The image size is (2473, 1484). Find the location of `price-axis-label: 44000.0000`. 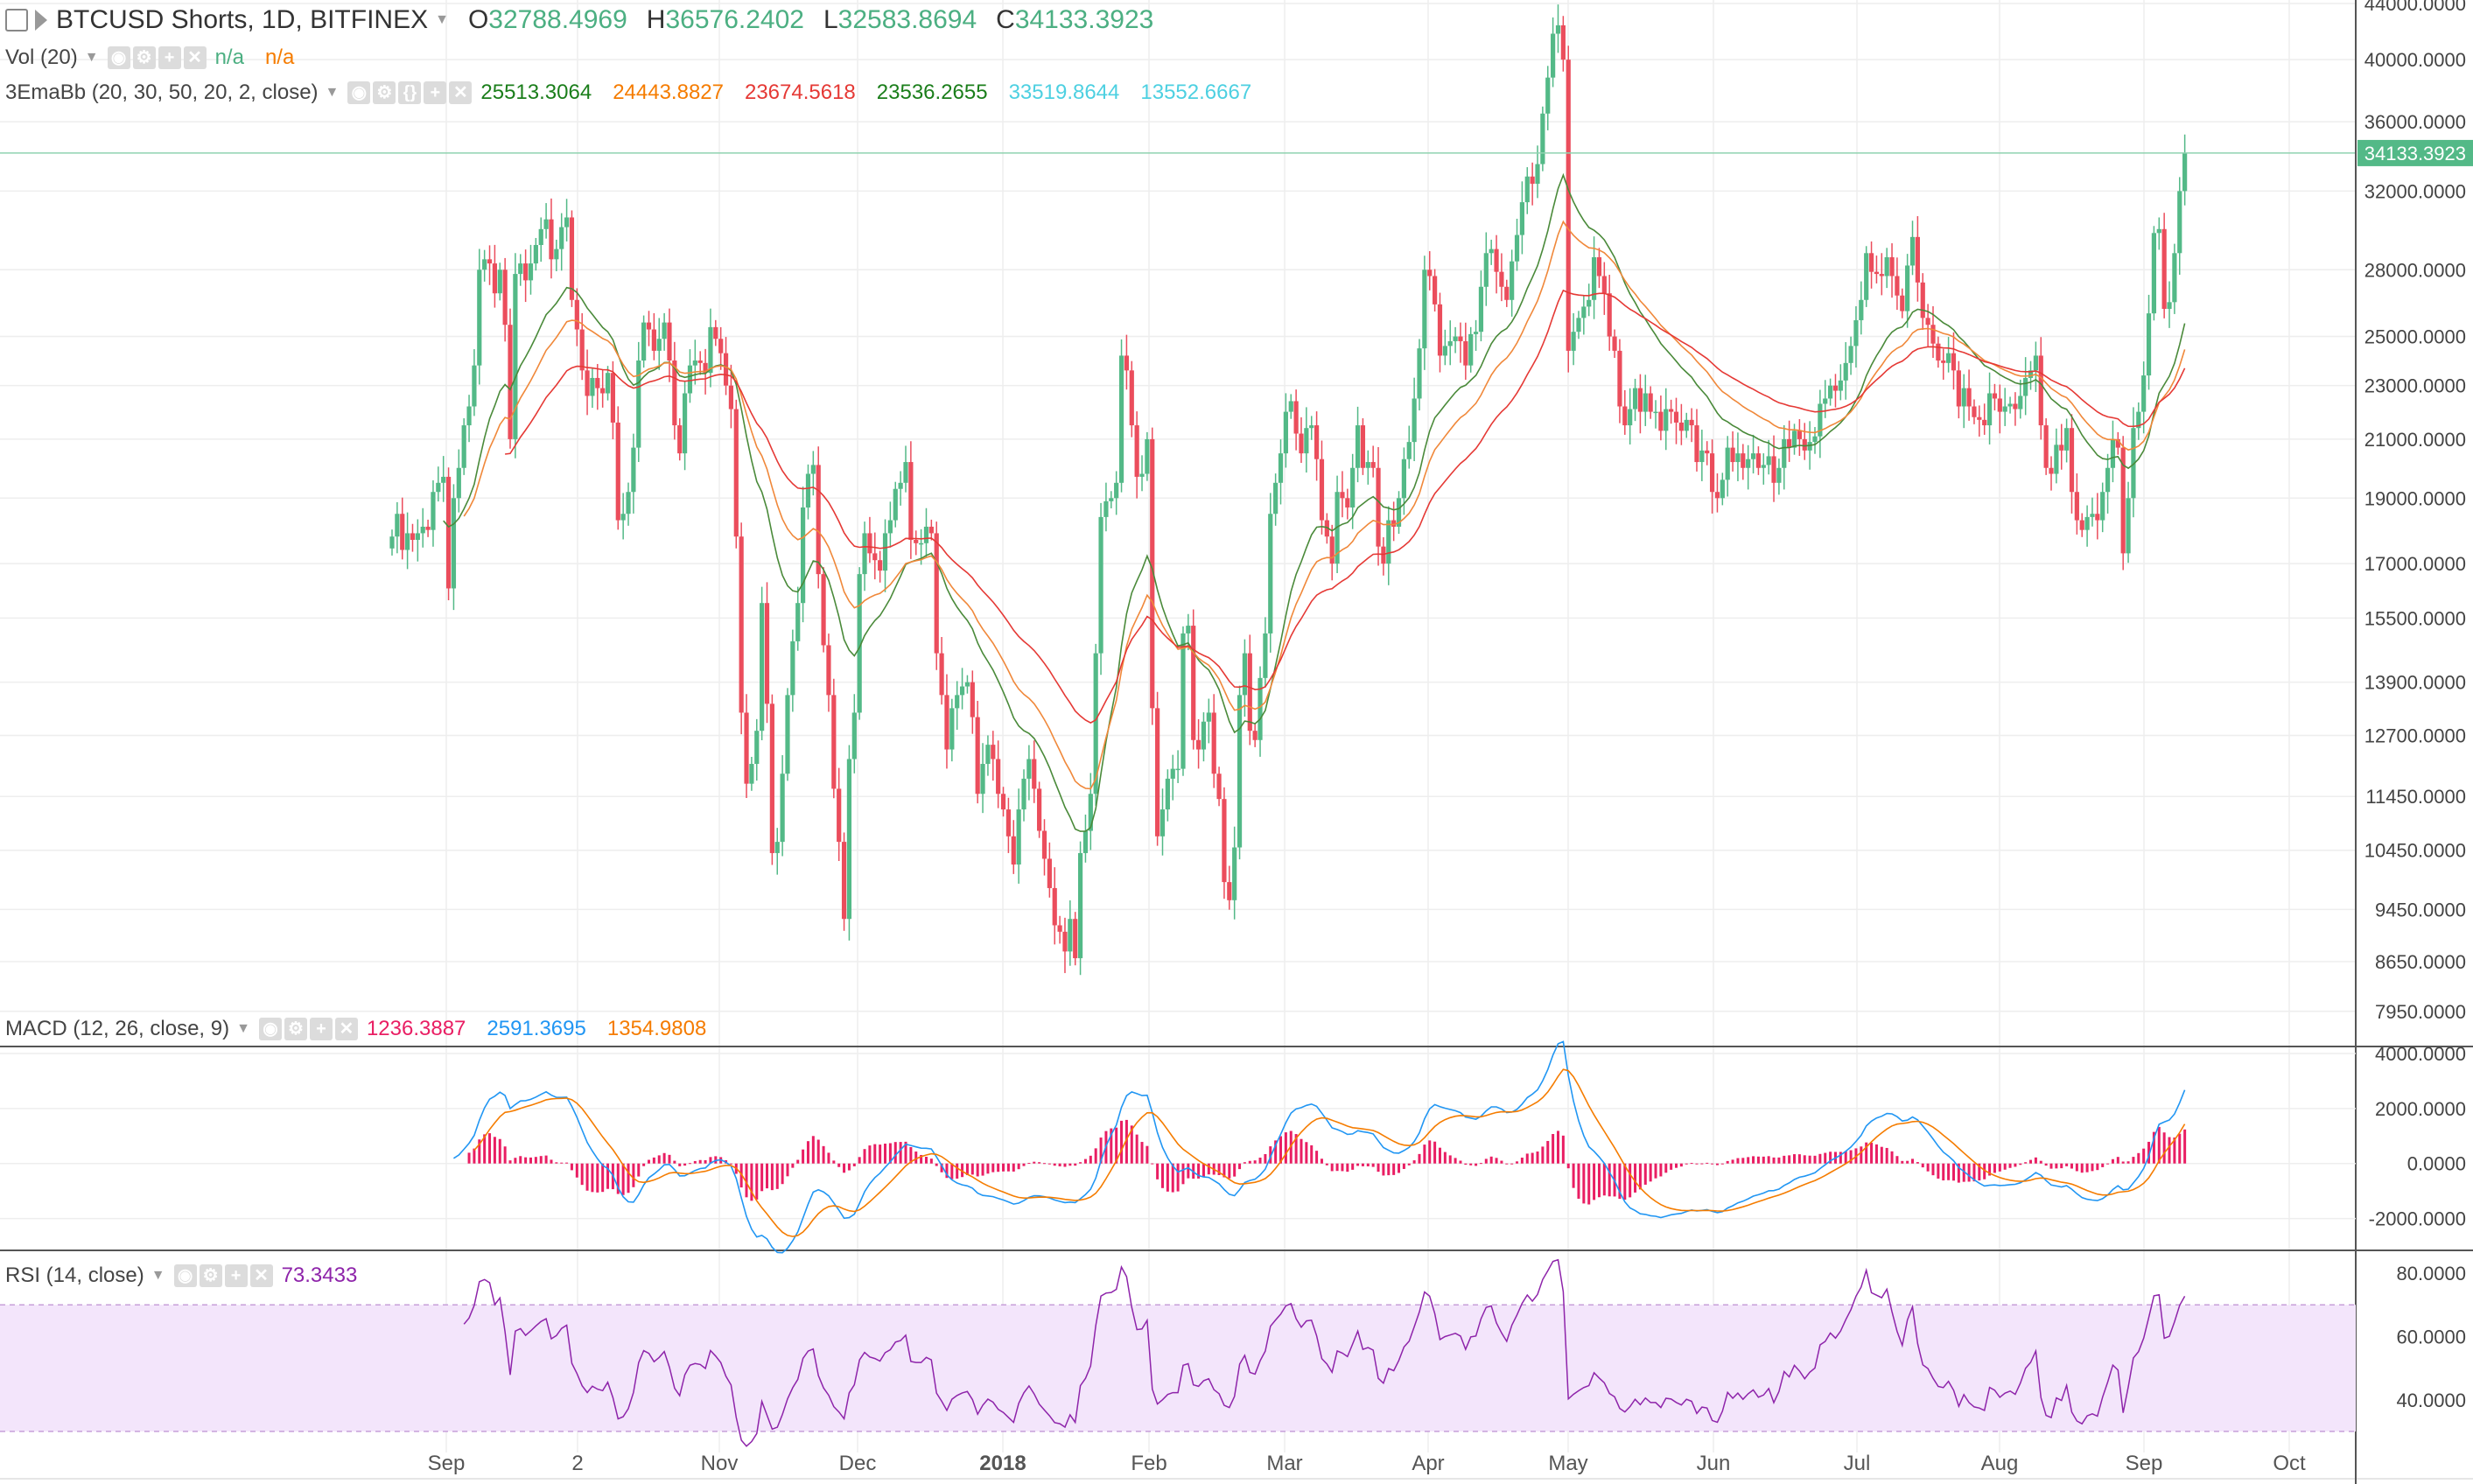

price-axis-label: 44000.0000 is located at coordinates (2415, 7).